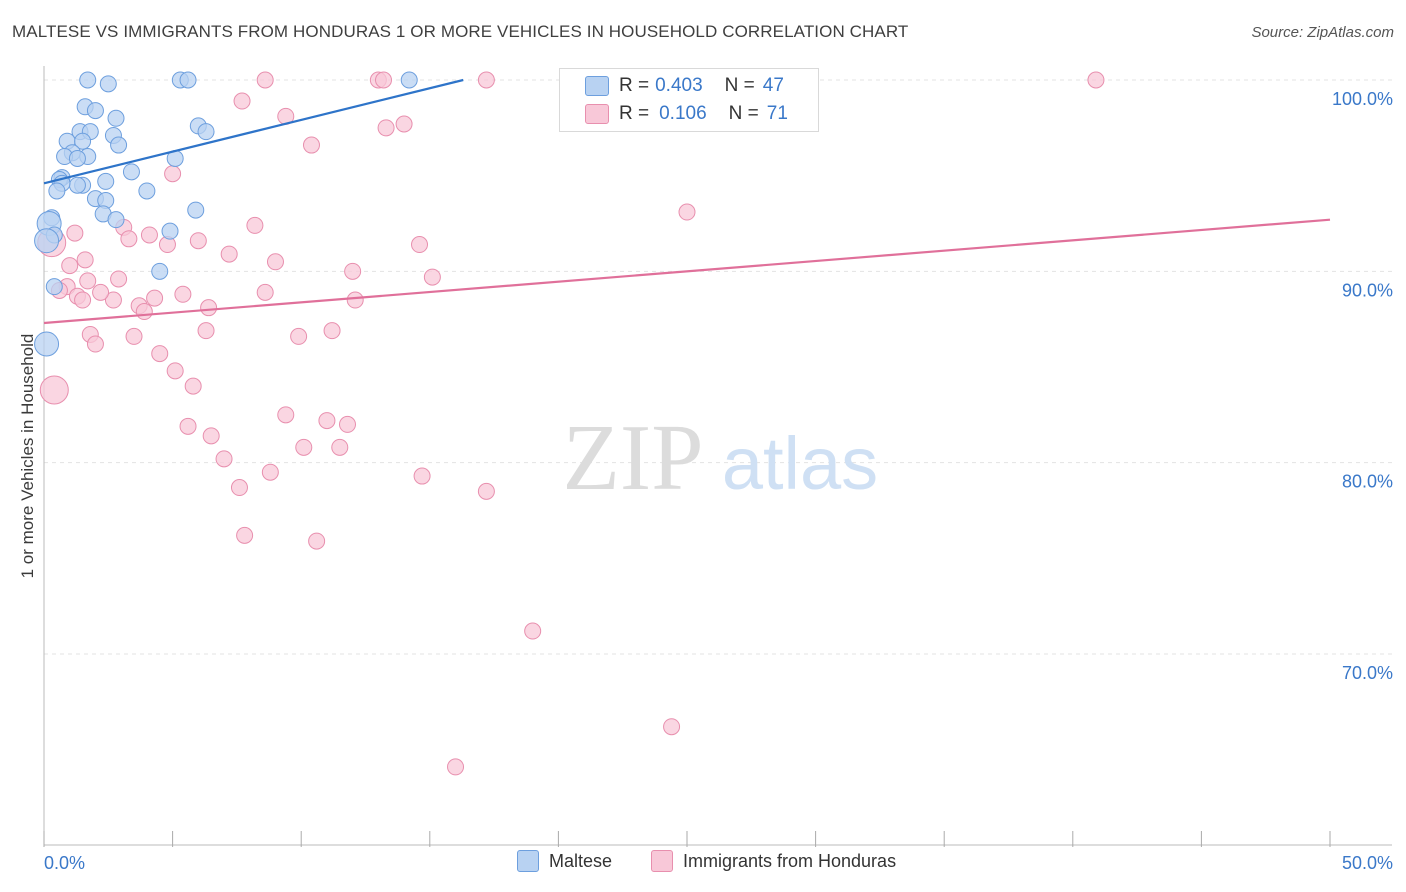 This screenshot has width=1406, height=892. I want to click on honduras-swatch, so click(597, 114).